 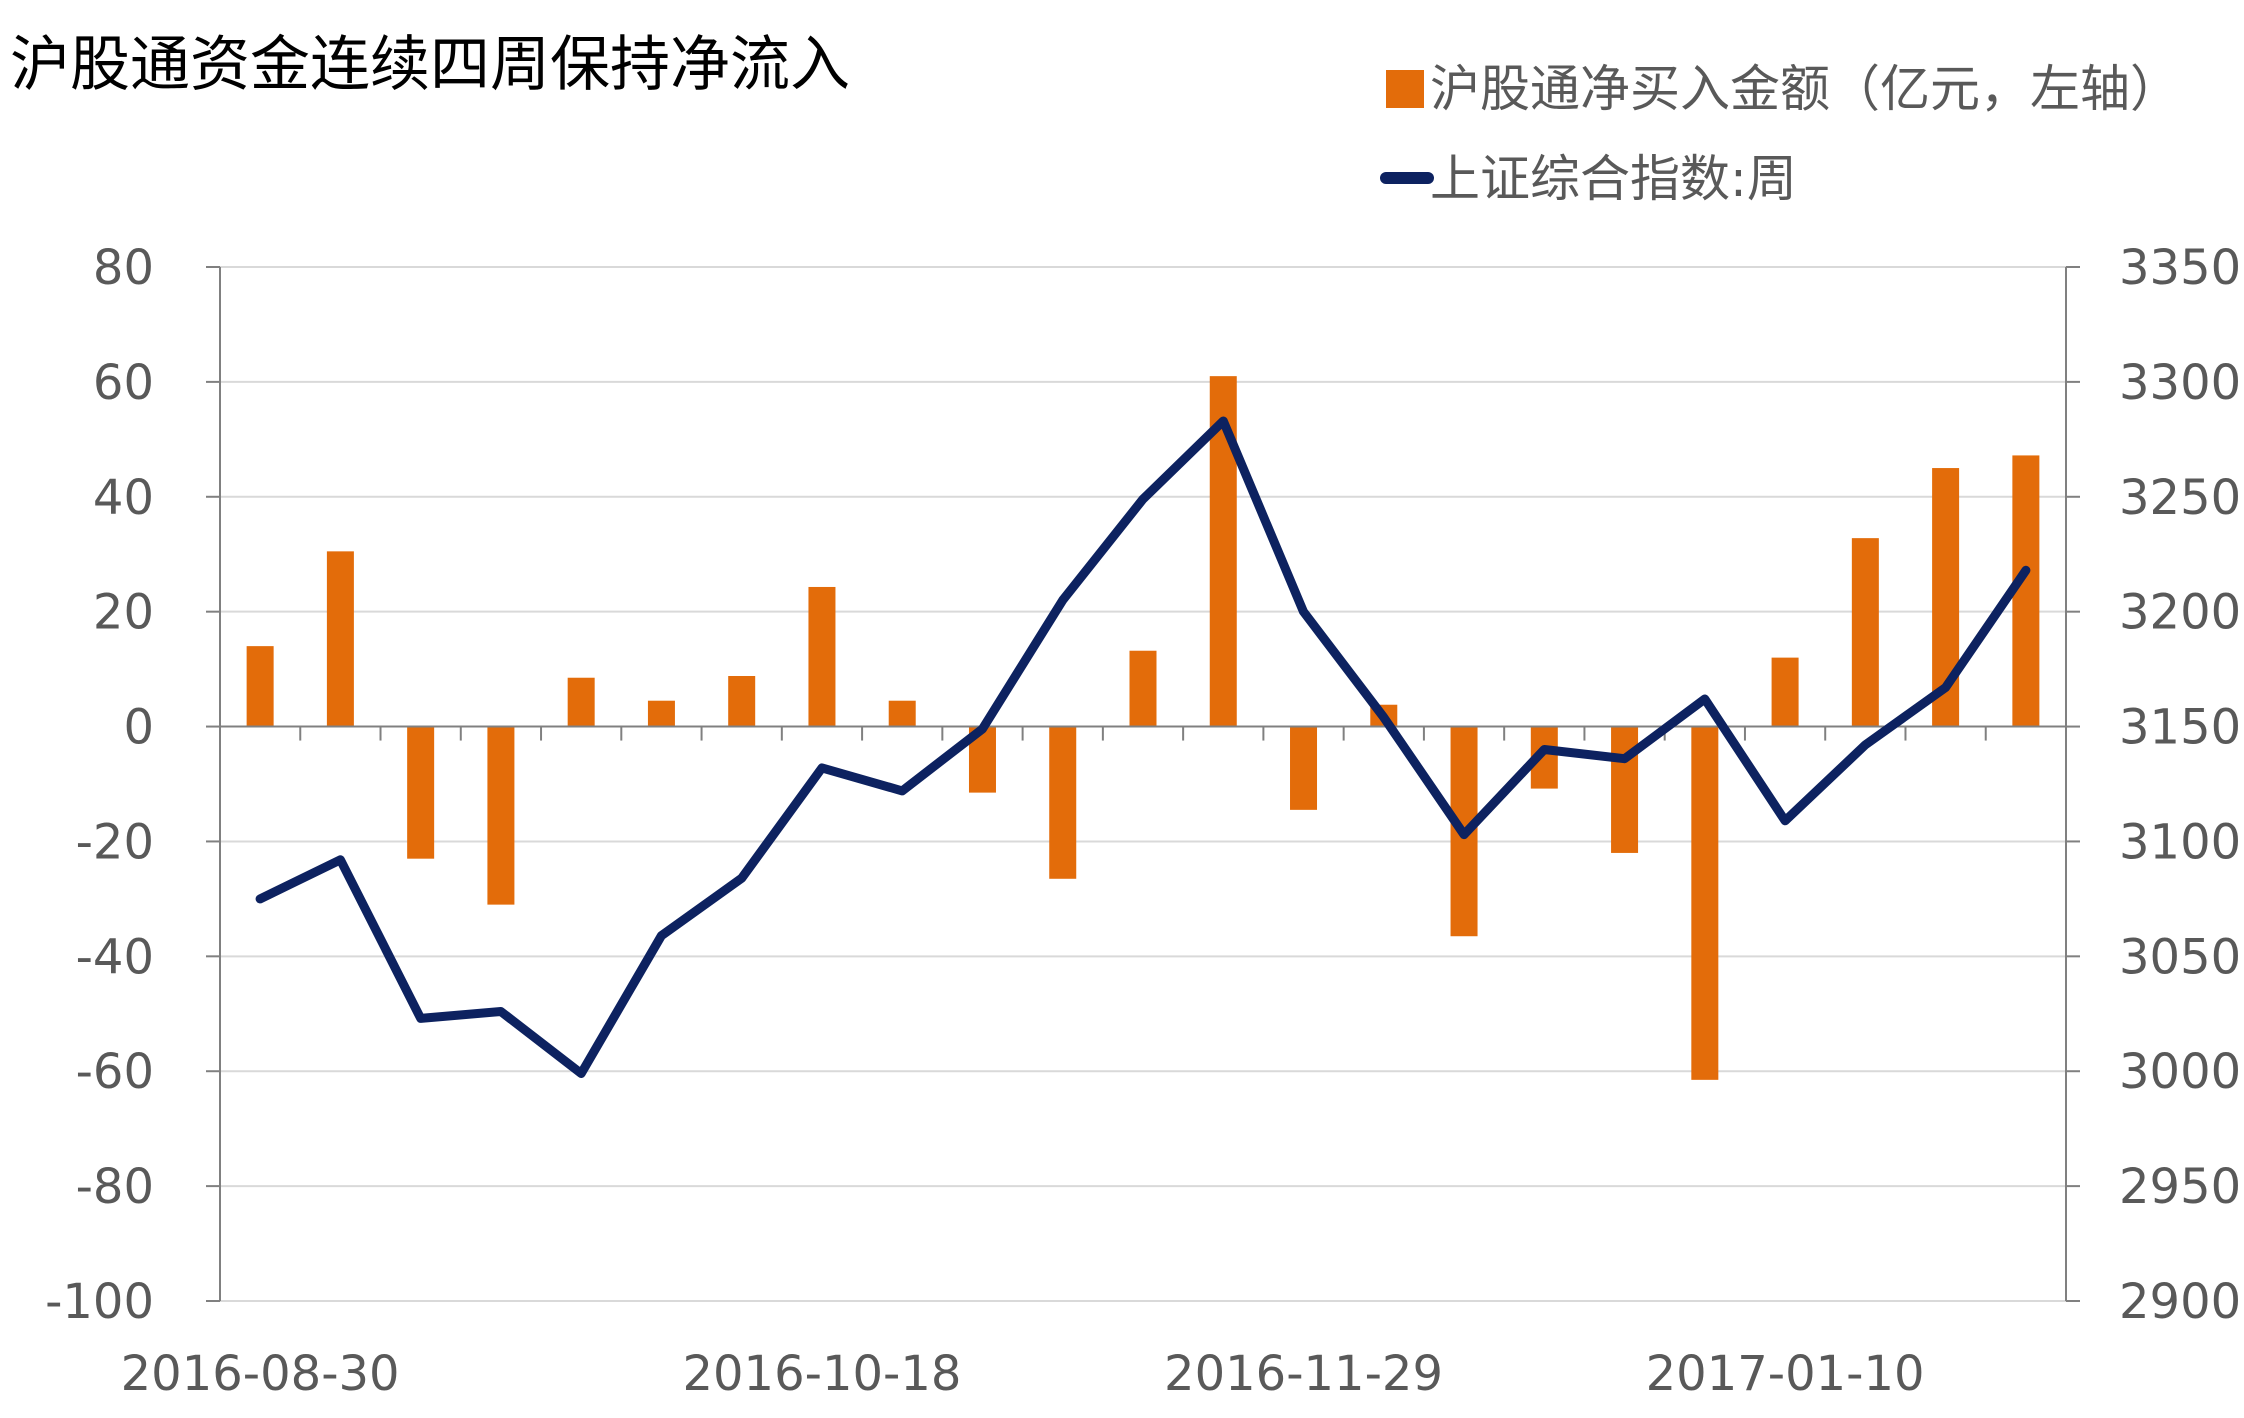 What do you see at coordinates (115, 1187) in the screenshot?
I see `left-tick-label: -80` at bounding box center [115, 1187].